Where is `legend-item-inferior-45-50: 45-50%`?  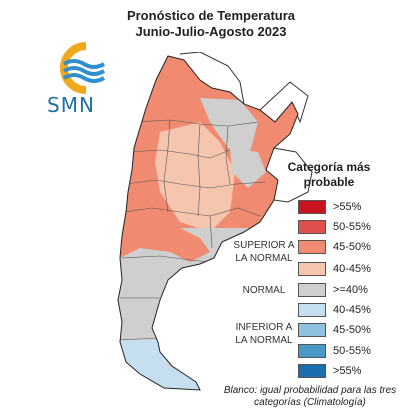 legend-item-inferior-45-50: 45-50% is located at coordinates (348, 330).